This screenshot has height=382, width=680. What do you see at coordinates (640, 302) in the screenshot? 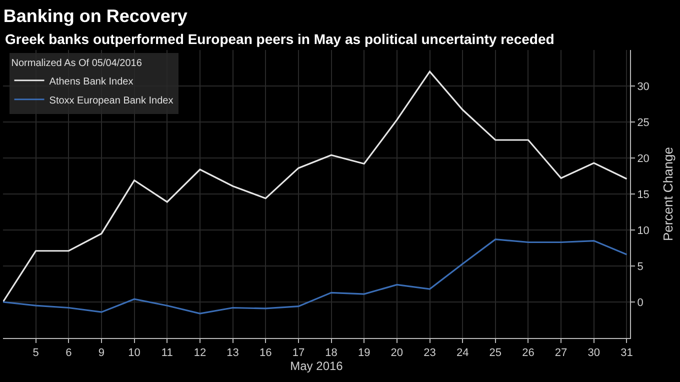
I see `y-tick-label: 0` at bounding box center [640, 302].